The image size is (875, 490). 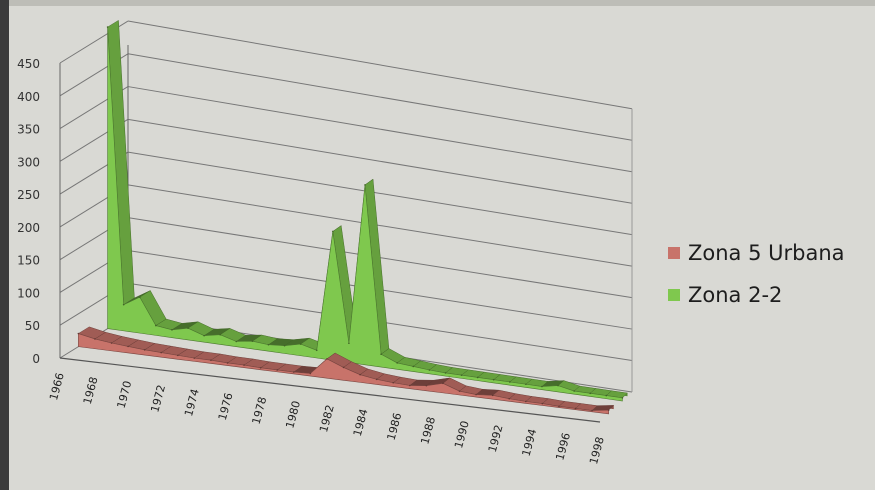 I want to click on top-strip, so click(x=437, y=3).